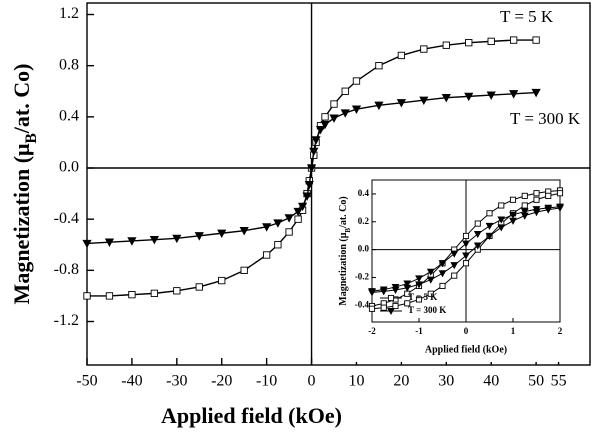 The width and height of the screenshot is (593, 440). Describe the element at coordinates (66, 269) in the screenshot. I see `y-tick-label: -0.8` at that location.